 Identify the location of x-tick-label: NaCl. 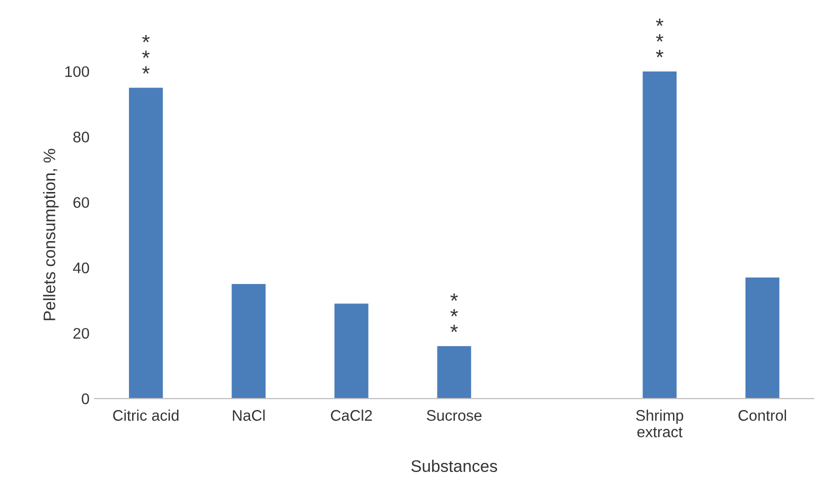
(248, 415).